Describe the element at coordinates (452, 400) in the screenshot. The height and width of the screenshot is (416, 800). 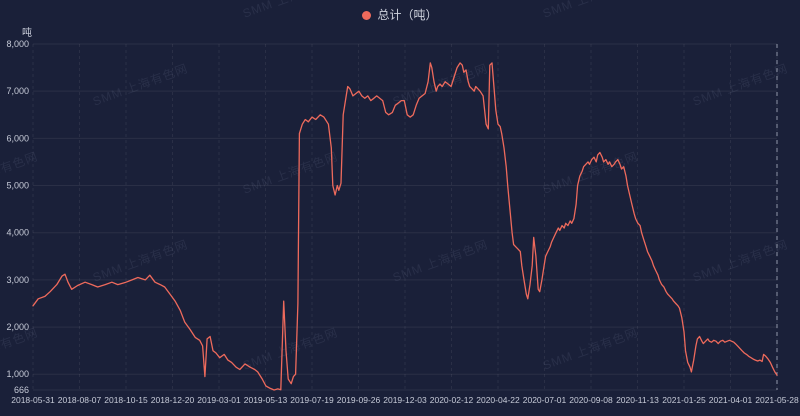
I see `x-axis-tick-label: 2020-02-12` at that location.